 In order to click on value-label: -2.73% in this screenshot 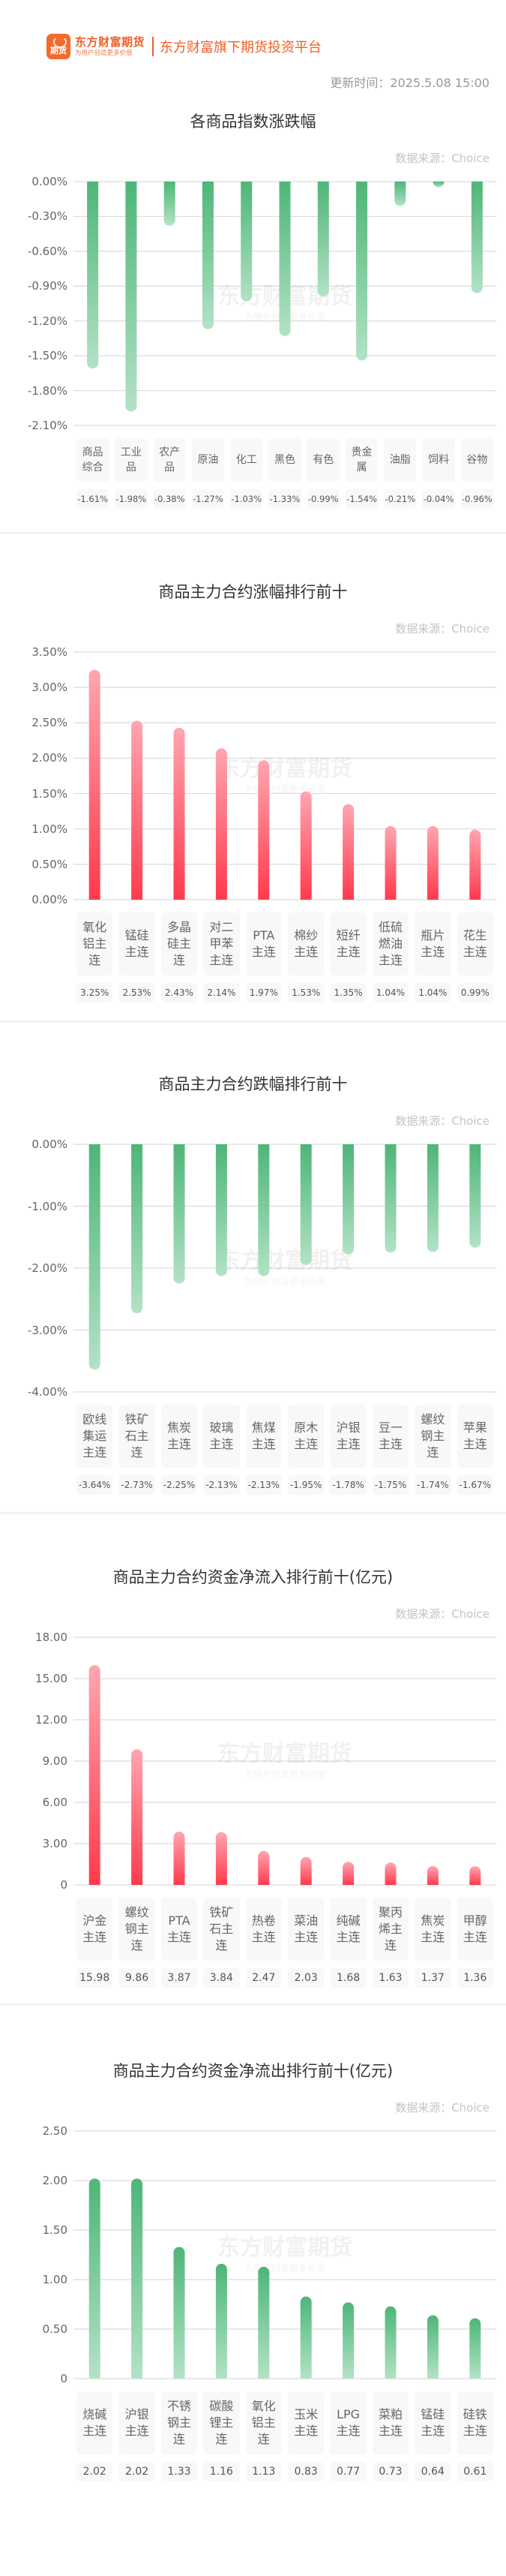, I will do `click(137, 1485)`.